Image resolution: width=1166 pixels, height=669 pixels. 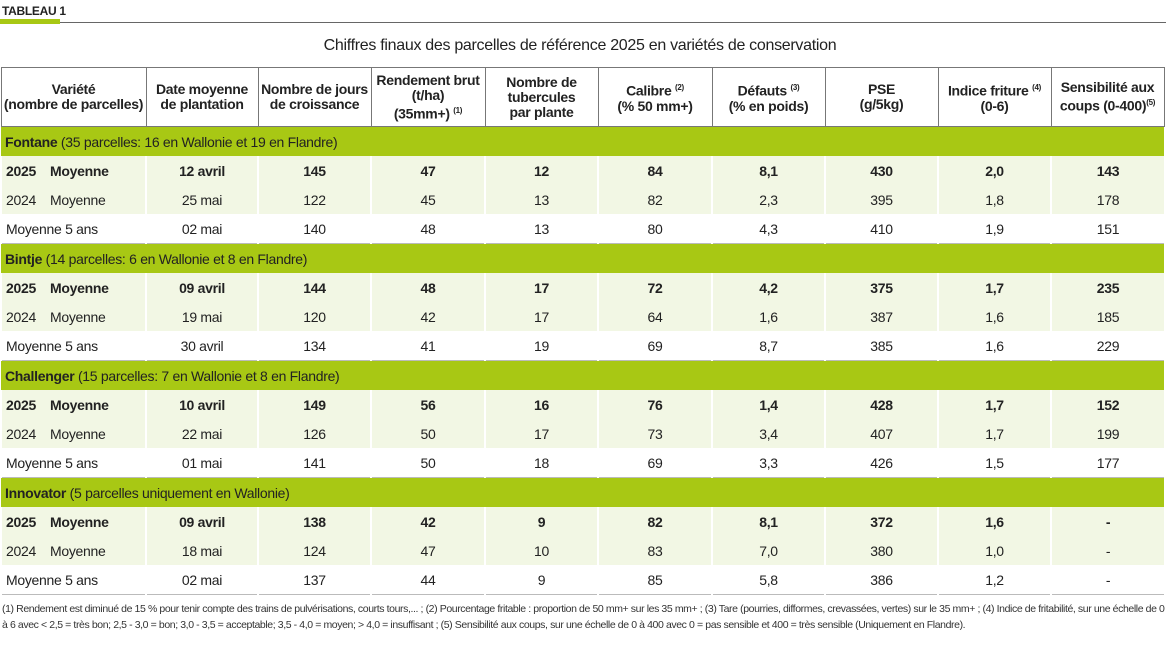 What do you see at coordinates (1103, 105) in the screenshot?
I see `header-line: coups (0-400)` at bounding box center [1103, 105].